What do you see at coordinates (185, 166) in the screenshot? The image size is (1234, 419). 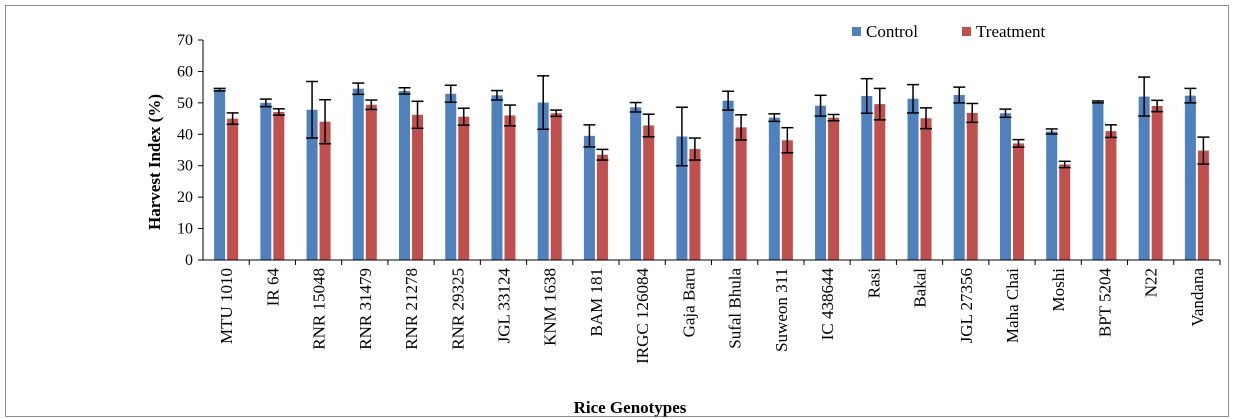 I see `y-tick-label: 30` at bounding box center [185, 166].